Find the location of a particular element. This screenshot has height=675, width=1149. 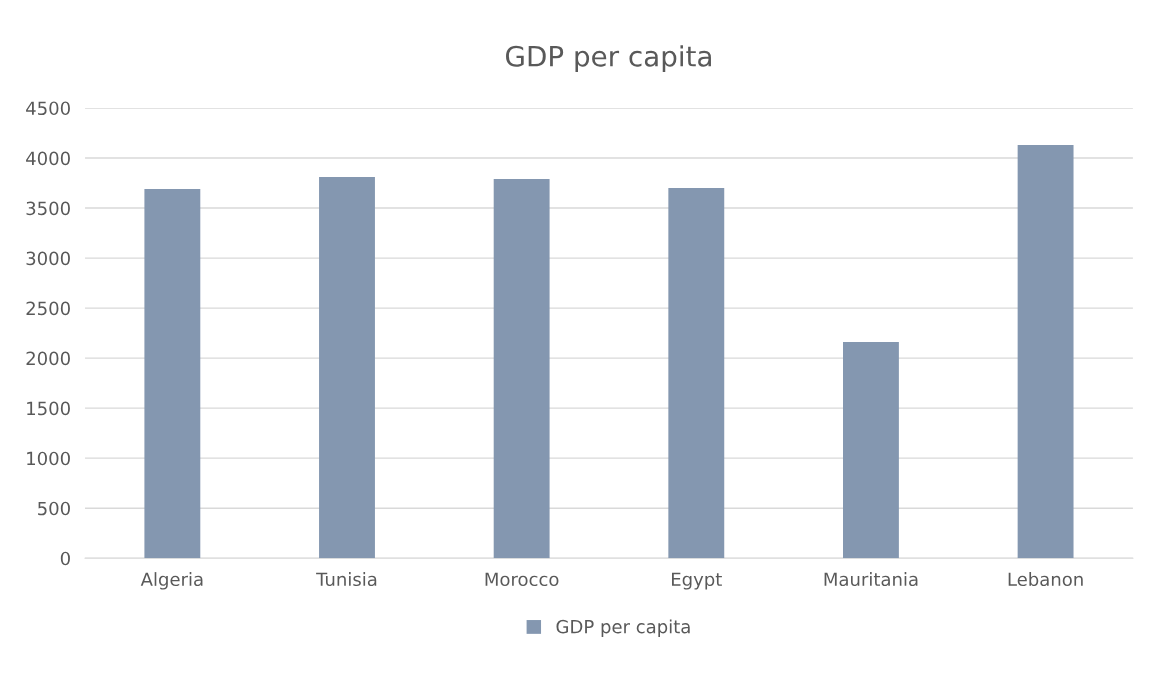

y-tick-label: 2500 is located at coordinates (48, 308).